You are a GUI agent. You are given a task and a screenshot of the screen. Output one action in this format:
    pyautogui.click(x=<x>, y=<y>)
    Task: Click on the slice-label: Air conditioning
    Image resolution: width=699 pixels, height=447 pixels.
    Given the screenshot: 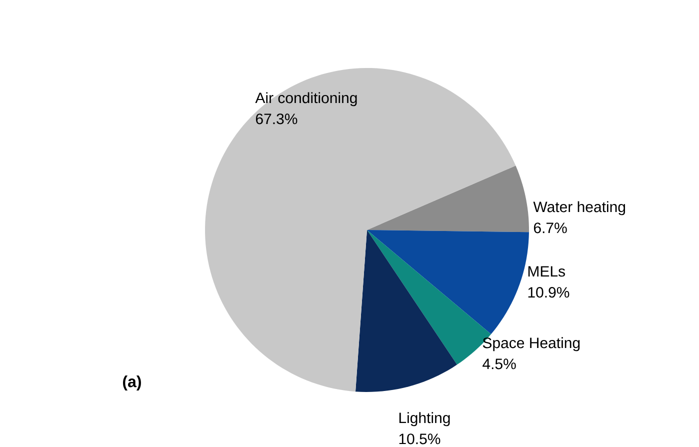 What is the action you would take?
    pyautogui.click(x=306, y=99)
    